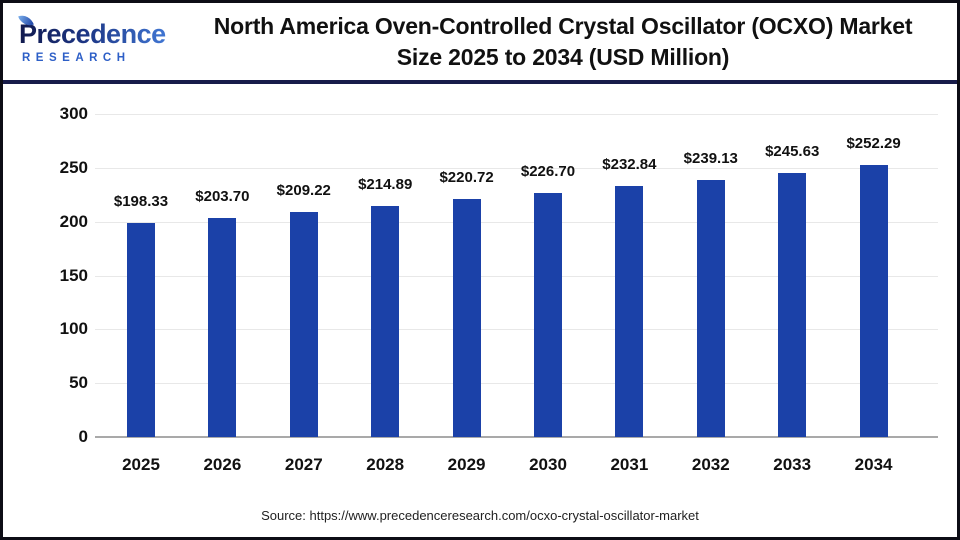 This screenshot has height=540, width=960. What do you see at coordinates (73, 329) in the screenshot?
I see `y-axis-tick-label: 100` at bounding box center [73, 329].